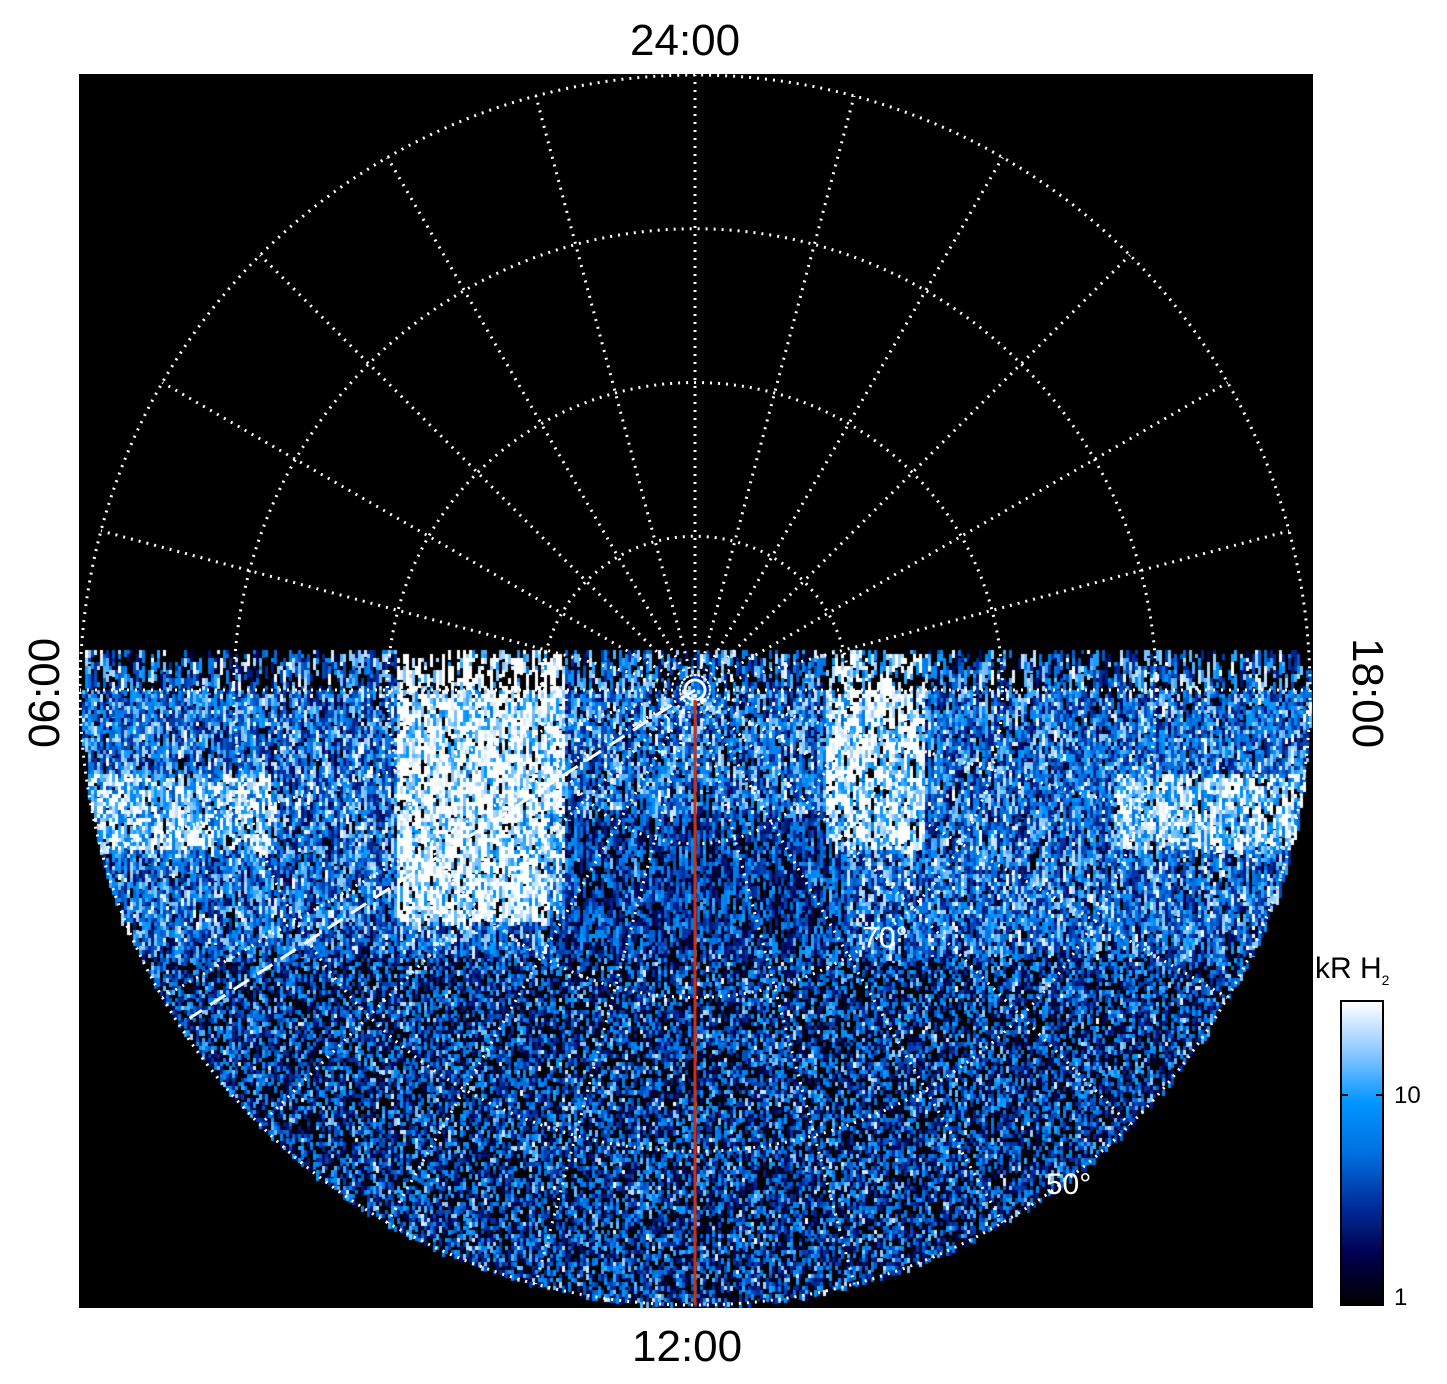 The height and width of the screenshot is (1384, 1447). I want to click on colorbar-title-subscript: 2, so click(1385, 980).